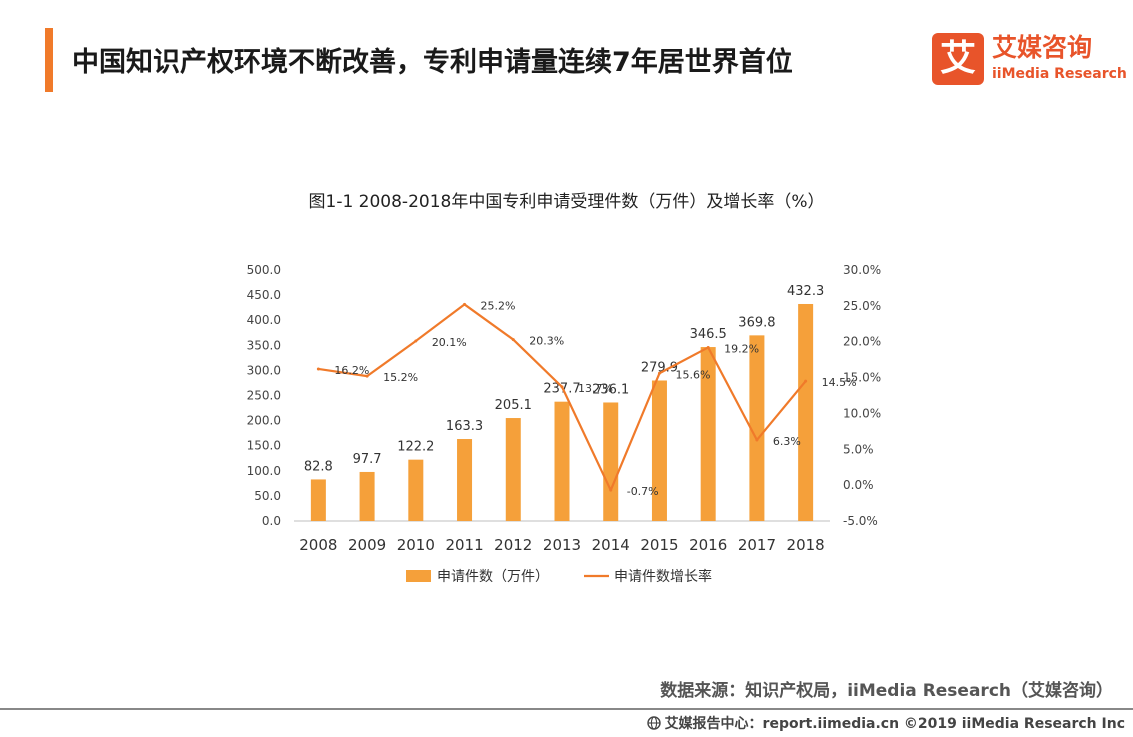  I want to click on line-data-label: 13.7%, so click(595, 388).